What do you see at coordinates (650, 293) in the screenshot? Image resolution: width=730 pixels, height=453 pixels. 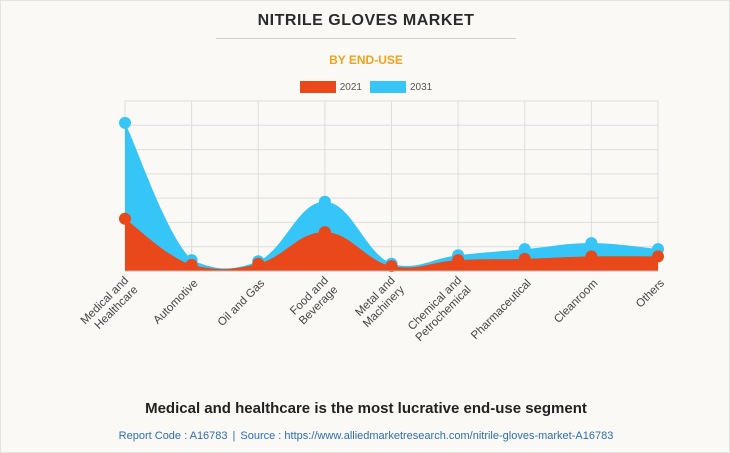 I see `x-tick-label: Others` at bounding box center [650, 293].